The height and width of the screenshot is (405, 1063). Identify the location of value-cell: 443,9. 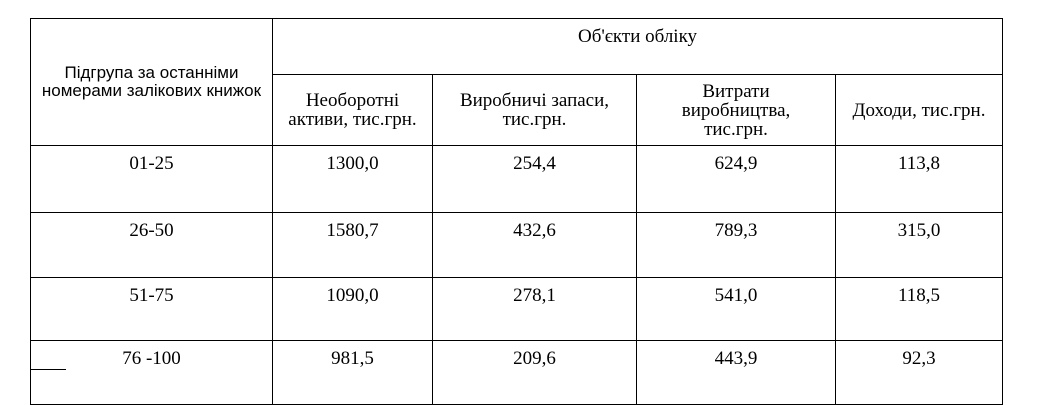
(736, 372).